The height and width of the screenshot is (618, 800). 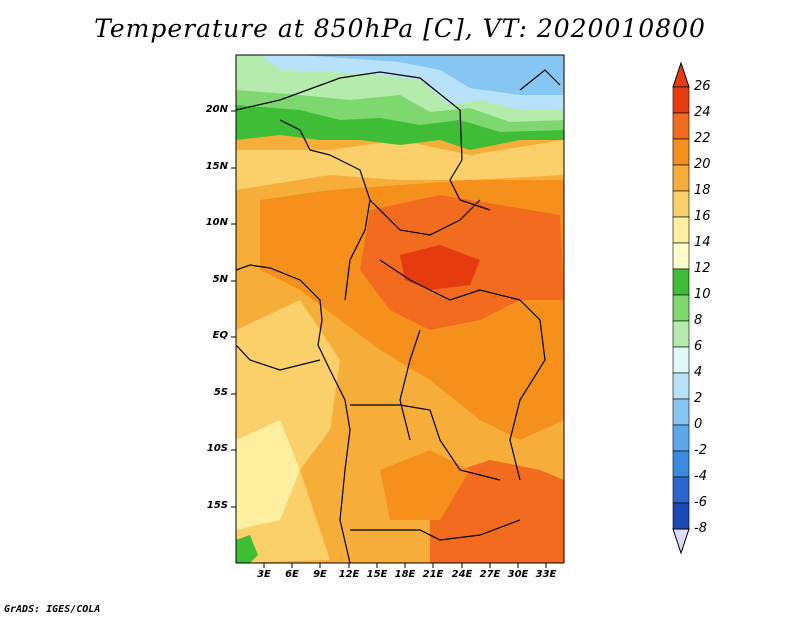 What do you see at coordinates (425, 485) in the screenshot?
I see `field-mid-south` at bounding box center [425, 485].